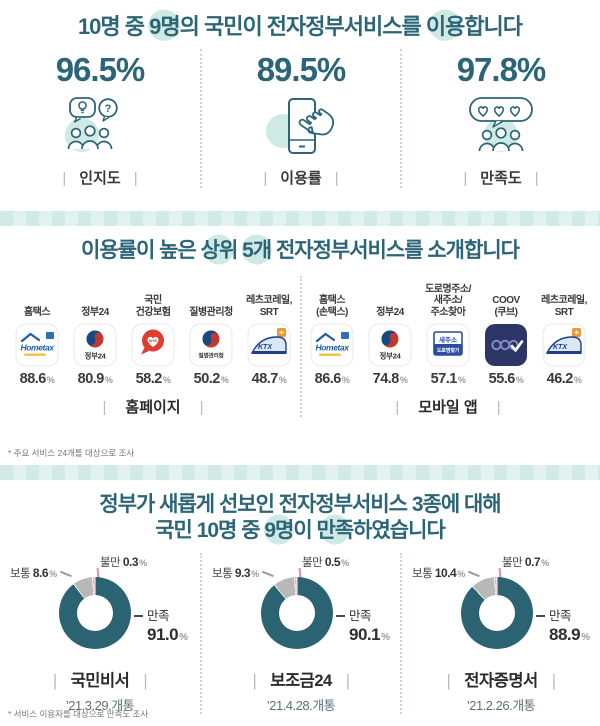  Describe the element at coordinates (448, 379) in the screenshot. I see `service-usage-value: 57.1%` at that location.